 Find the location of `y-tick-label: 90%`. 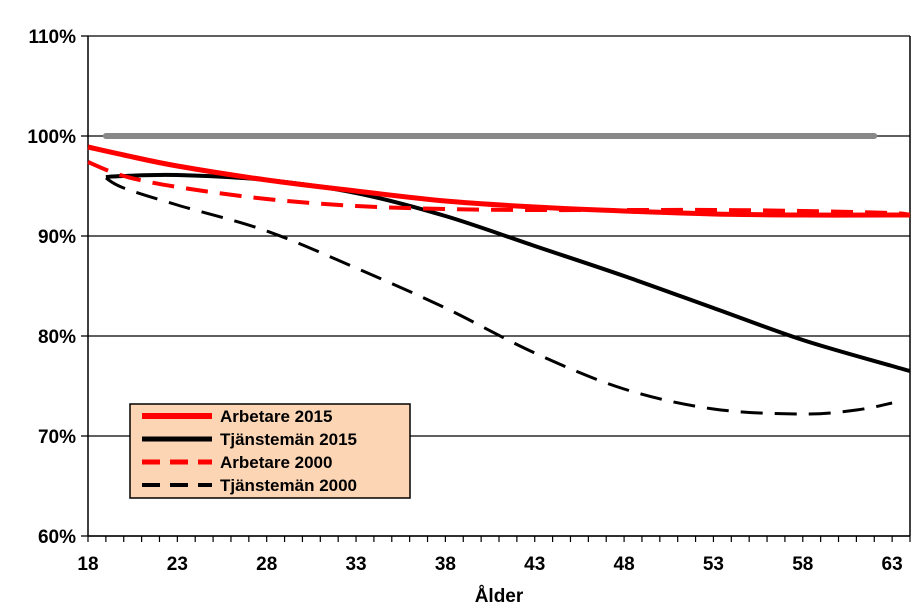

y-tick-label: 90% is located at coordinates (57, 237).